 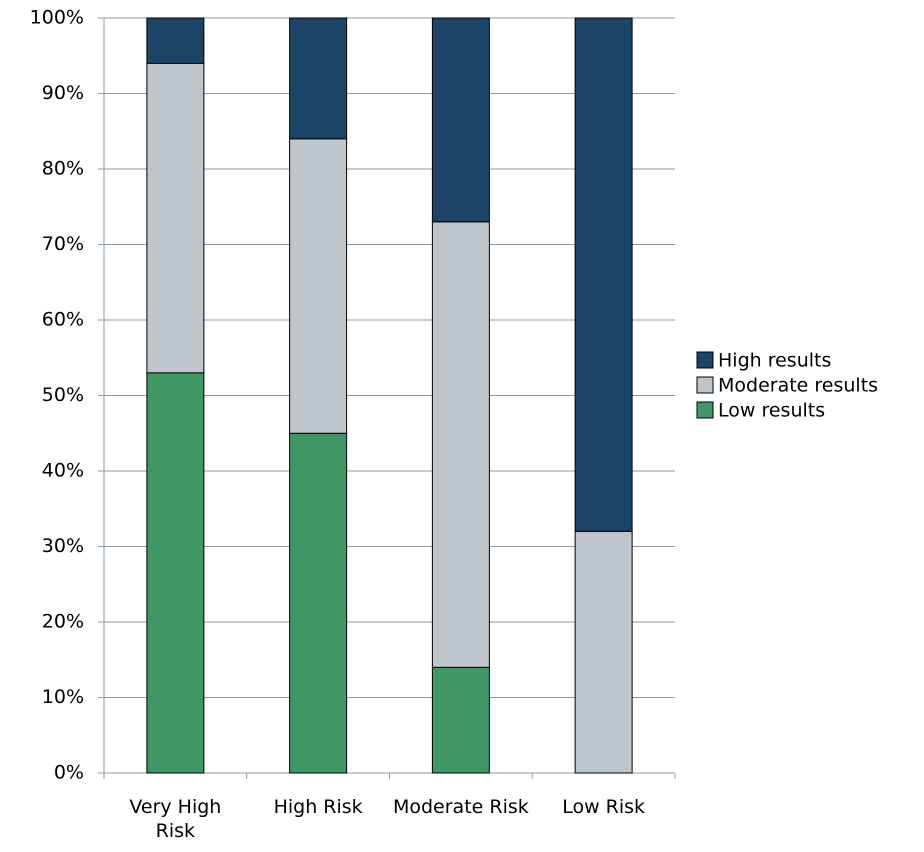 I want to click on legend-label: Low results, so click(x=771, y=411).